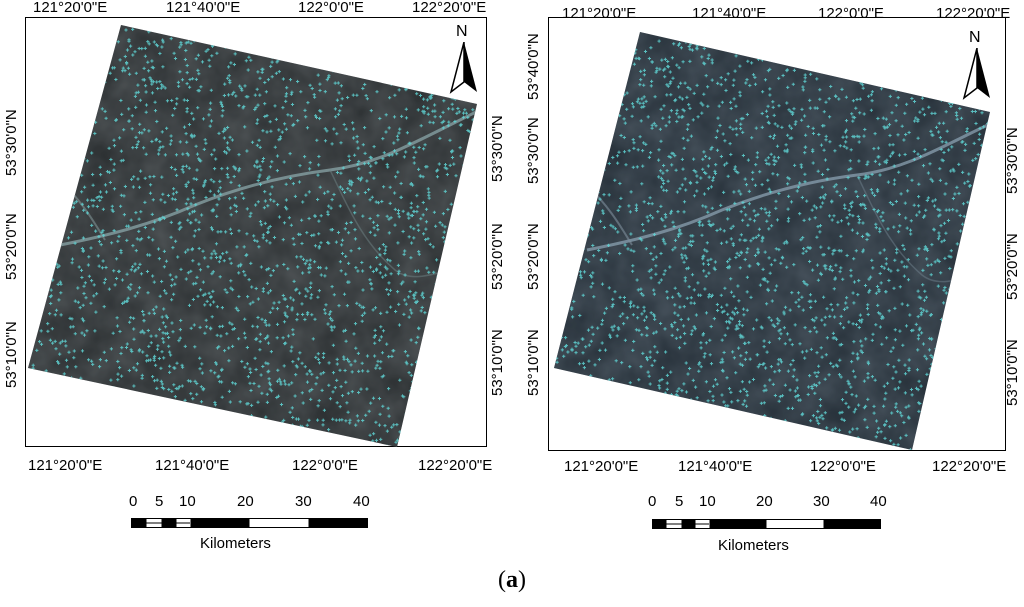 This screenshot has height=607, width=1024. What do you see at coordinates (502, 580) in the screenshot?
I see `caption-open: (` at bounding box center [502, 580].